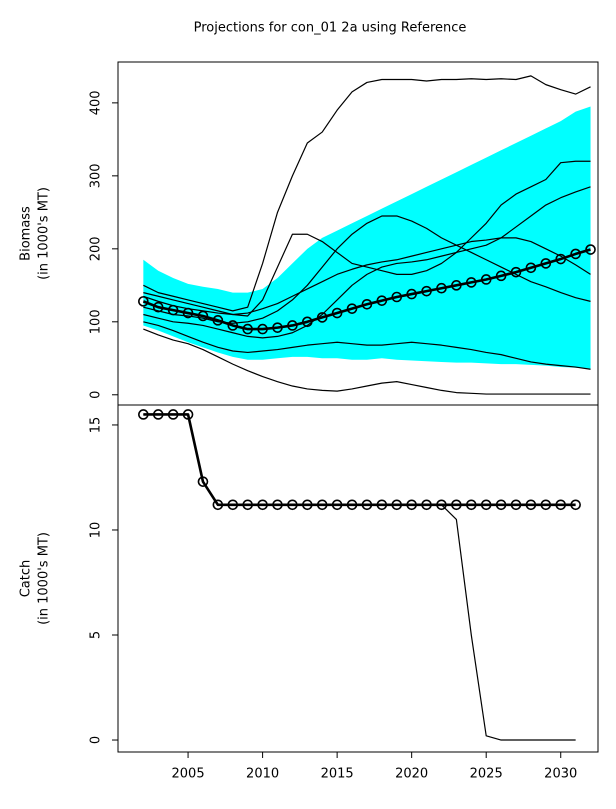 The height and width of the screenshot is (809, 616). Describe the element at coordinates (486, 774) in the screenshot. I see `x-tick-label: 2025` at that location.